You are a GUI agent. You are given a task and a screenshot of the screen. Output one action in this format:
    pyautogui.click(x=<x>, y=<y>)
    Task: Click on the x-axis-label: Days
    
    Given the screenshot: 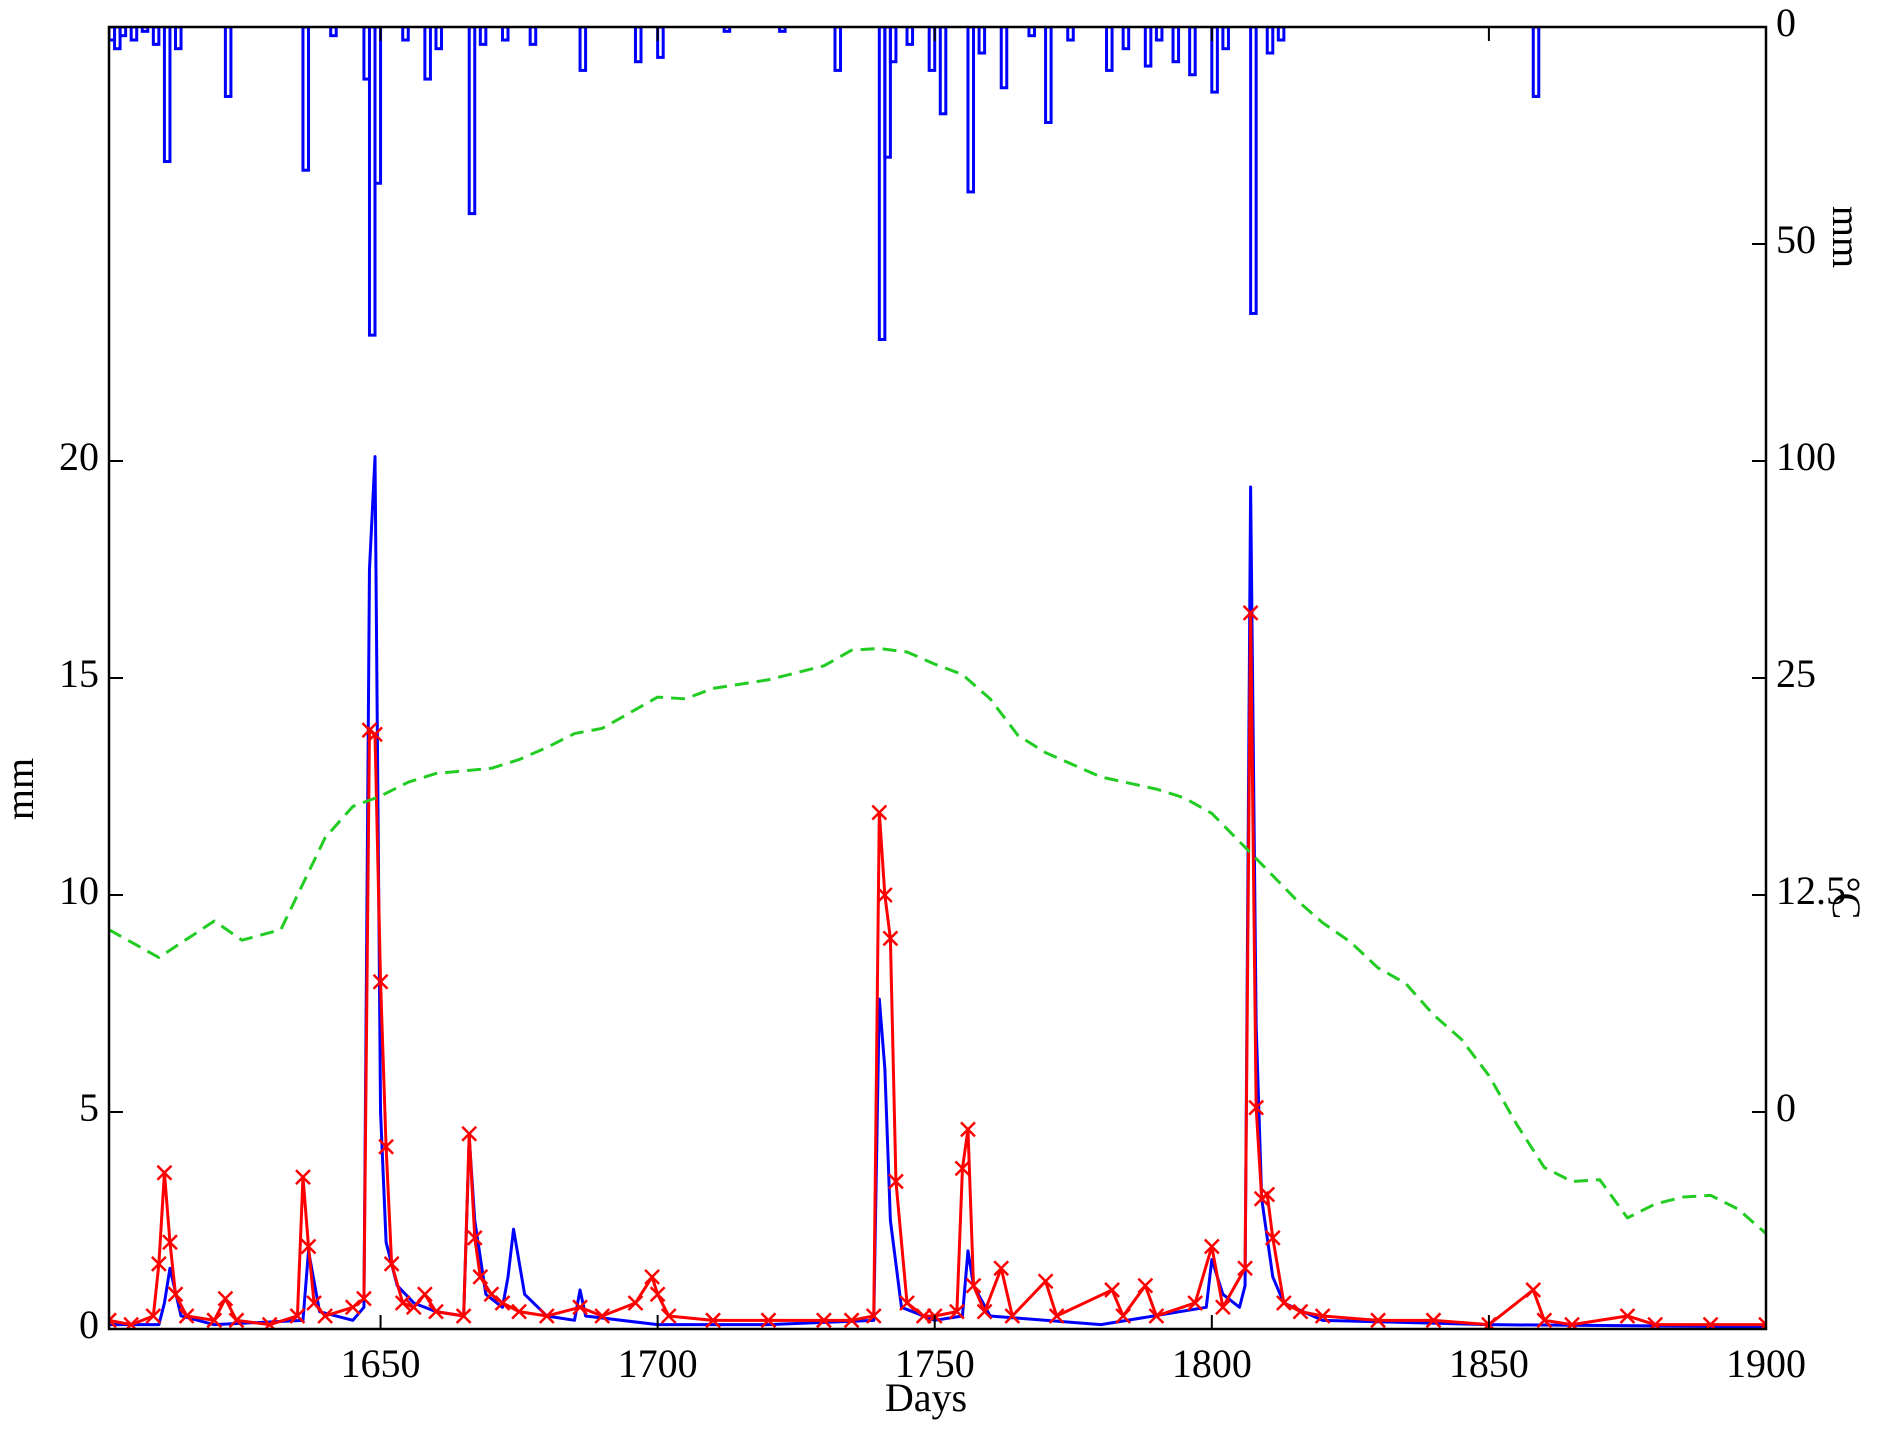 What is the action you would take?
    pyautogui.click(x=926, y=1397)
    